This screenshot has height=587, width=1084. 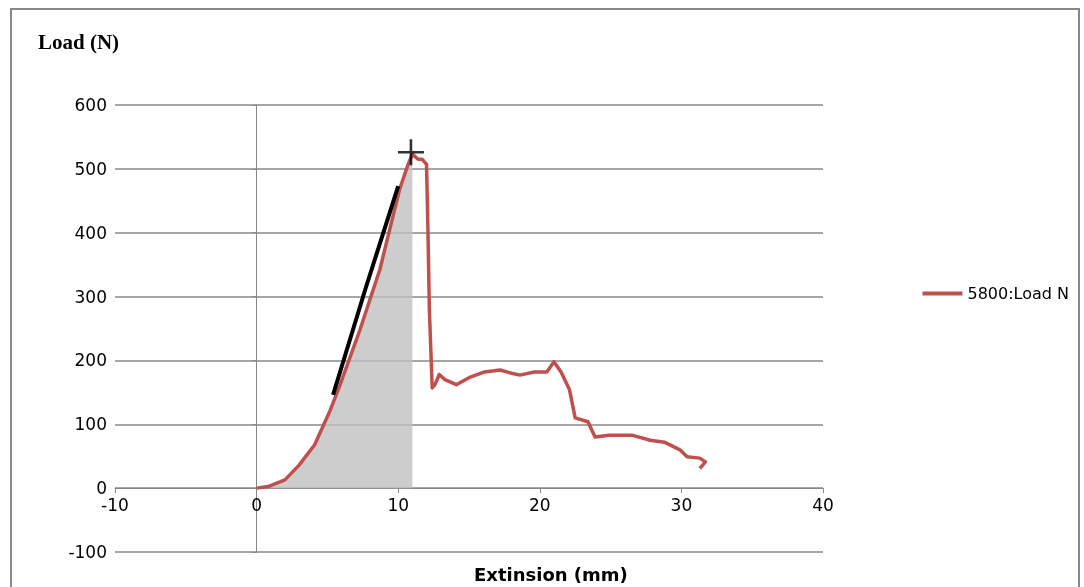 I want to click on y-tick-label: 300, so click(x=90, y=296).